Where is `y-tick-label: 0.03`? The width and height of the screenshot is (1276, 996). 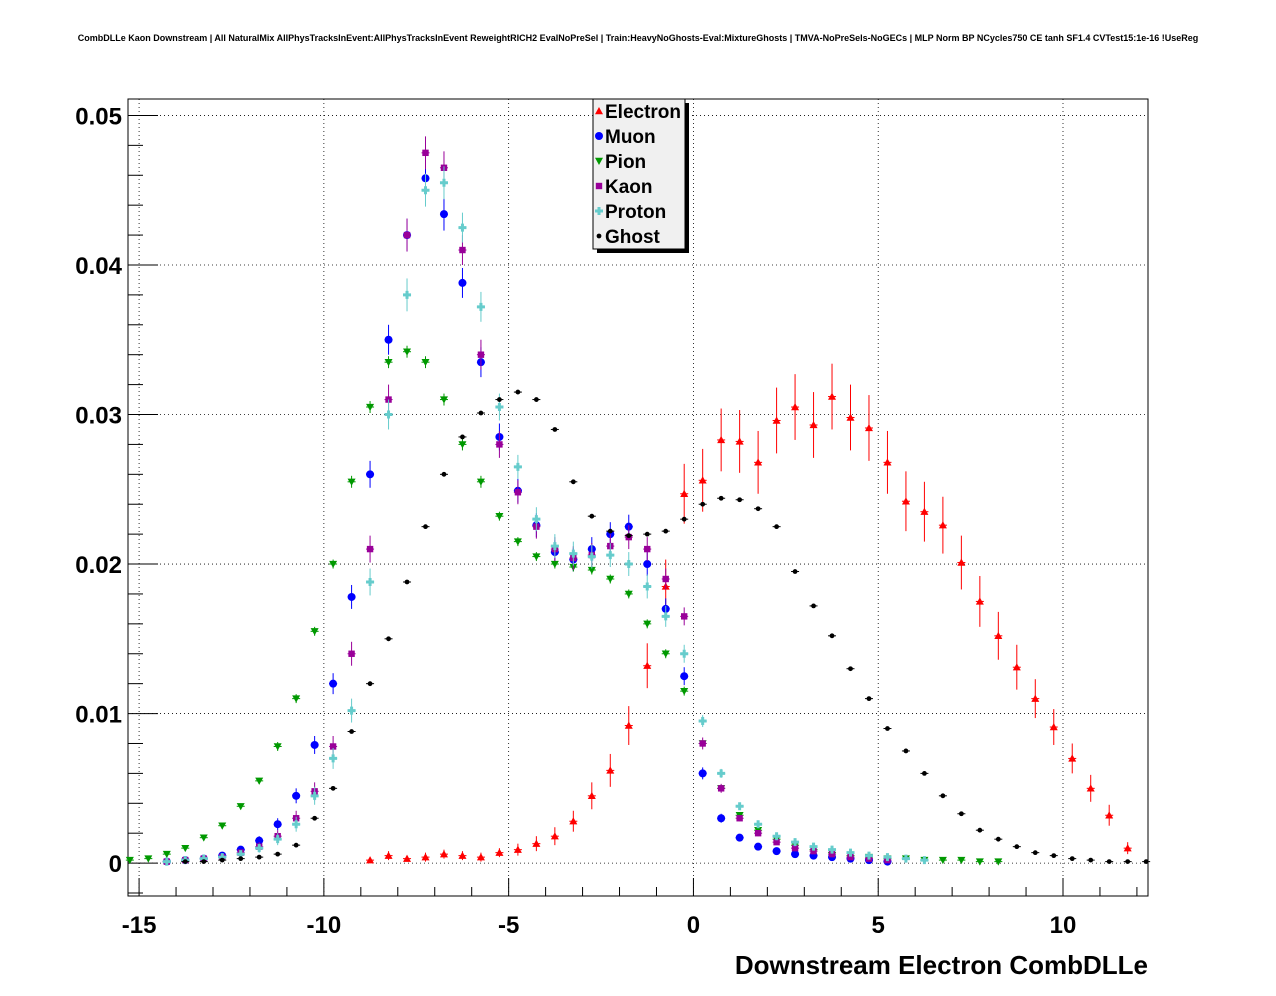 y-tick-label: 0.03 is located at coordinates (98, 416).